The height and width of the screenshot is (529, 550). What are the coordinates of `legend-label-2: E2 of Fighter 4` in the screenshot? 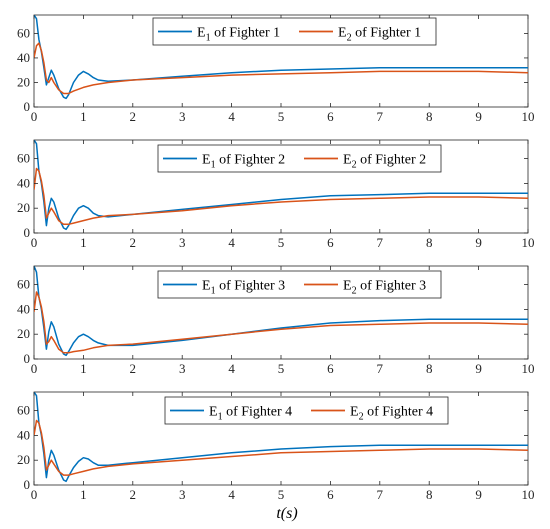 It's located at (391, 414).